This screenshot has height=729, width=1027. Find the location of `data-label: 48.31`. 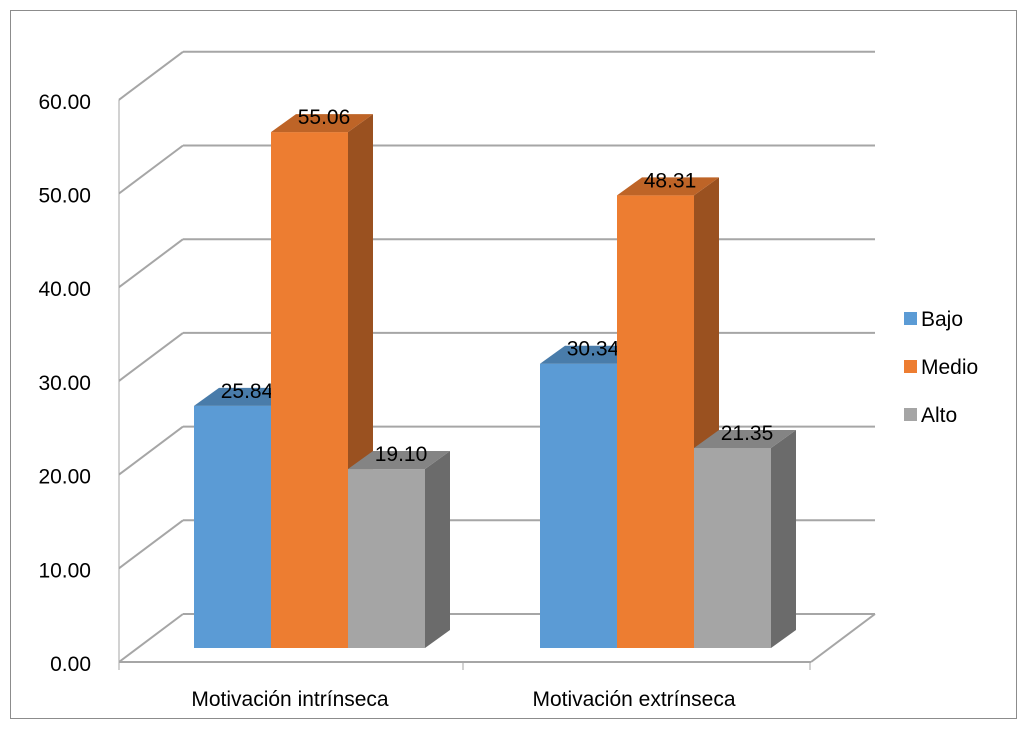

data-label: 48.31 is located at coordinates (670, 180).